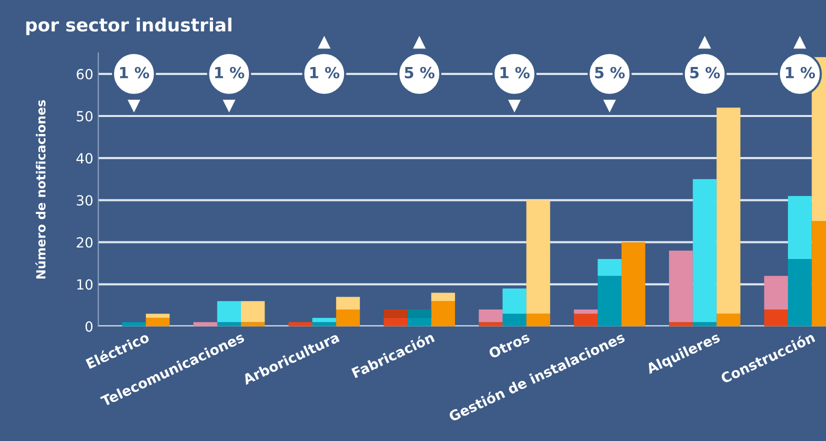 The width and height of the screenshot is (826, 441). What do you see at coordinates (129, 27) in the screenshot?
I see `chart-title: por sector industrial` at bounding box center [129, 27].